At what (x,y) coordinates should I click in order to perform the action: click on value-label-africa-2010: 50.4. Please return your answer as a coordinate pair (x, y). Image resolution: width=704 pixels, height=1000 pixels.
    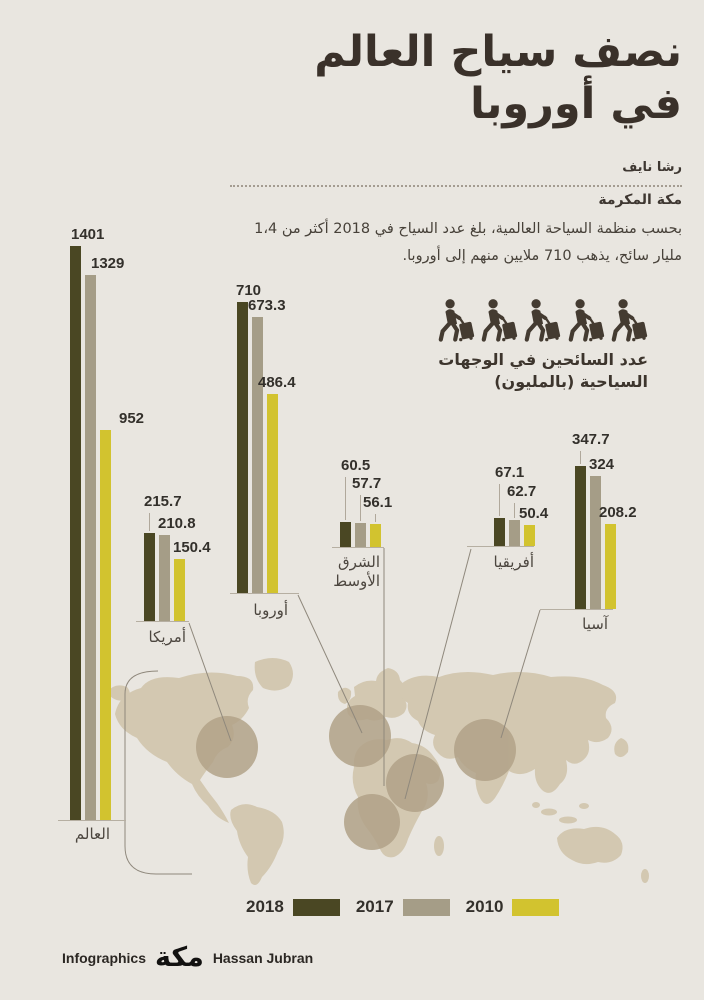
    Looking at the image, I should click on (534, 513).